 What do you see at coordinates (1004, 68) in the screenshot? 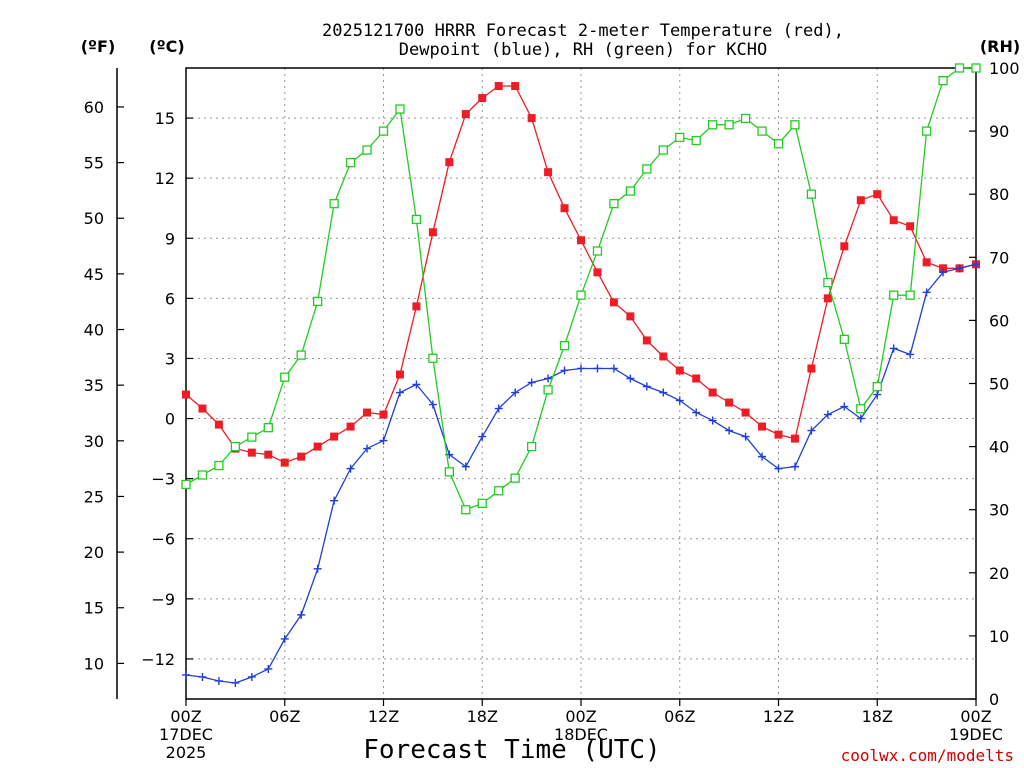
I see `rh-tick-label: 100` at bounding box center [1004, 68].